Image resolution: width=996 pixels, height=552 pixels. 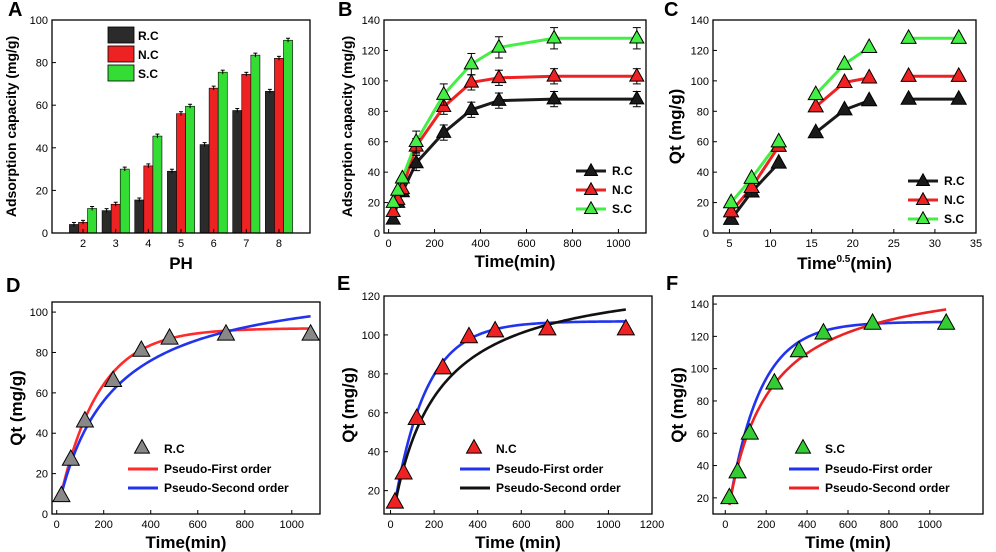 What do you see at coordinates (677, 405) in the screenshot?
I see `y-axis-label: Qt (mg/g)` at bounding box center [677, 405].